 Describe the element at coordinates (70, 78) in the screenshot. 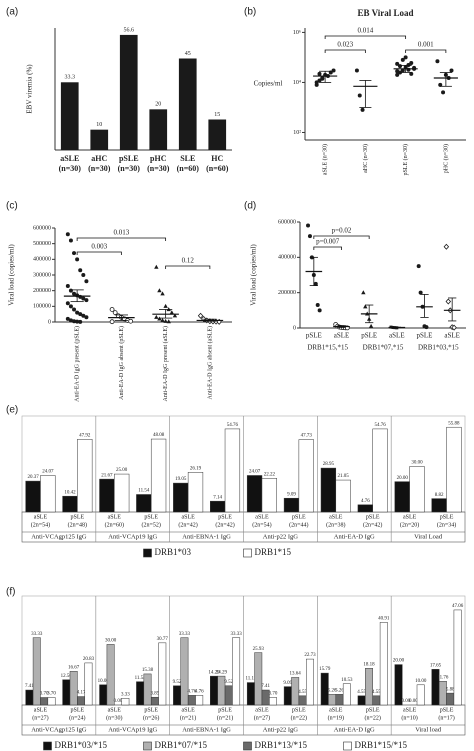

I see `value-label: 33.3` at that location.